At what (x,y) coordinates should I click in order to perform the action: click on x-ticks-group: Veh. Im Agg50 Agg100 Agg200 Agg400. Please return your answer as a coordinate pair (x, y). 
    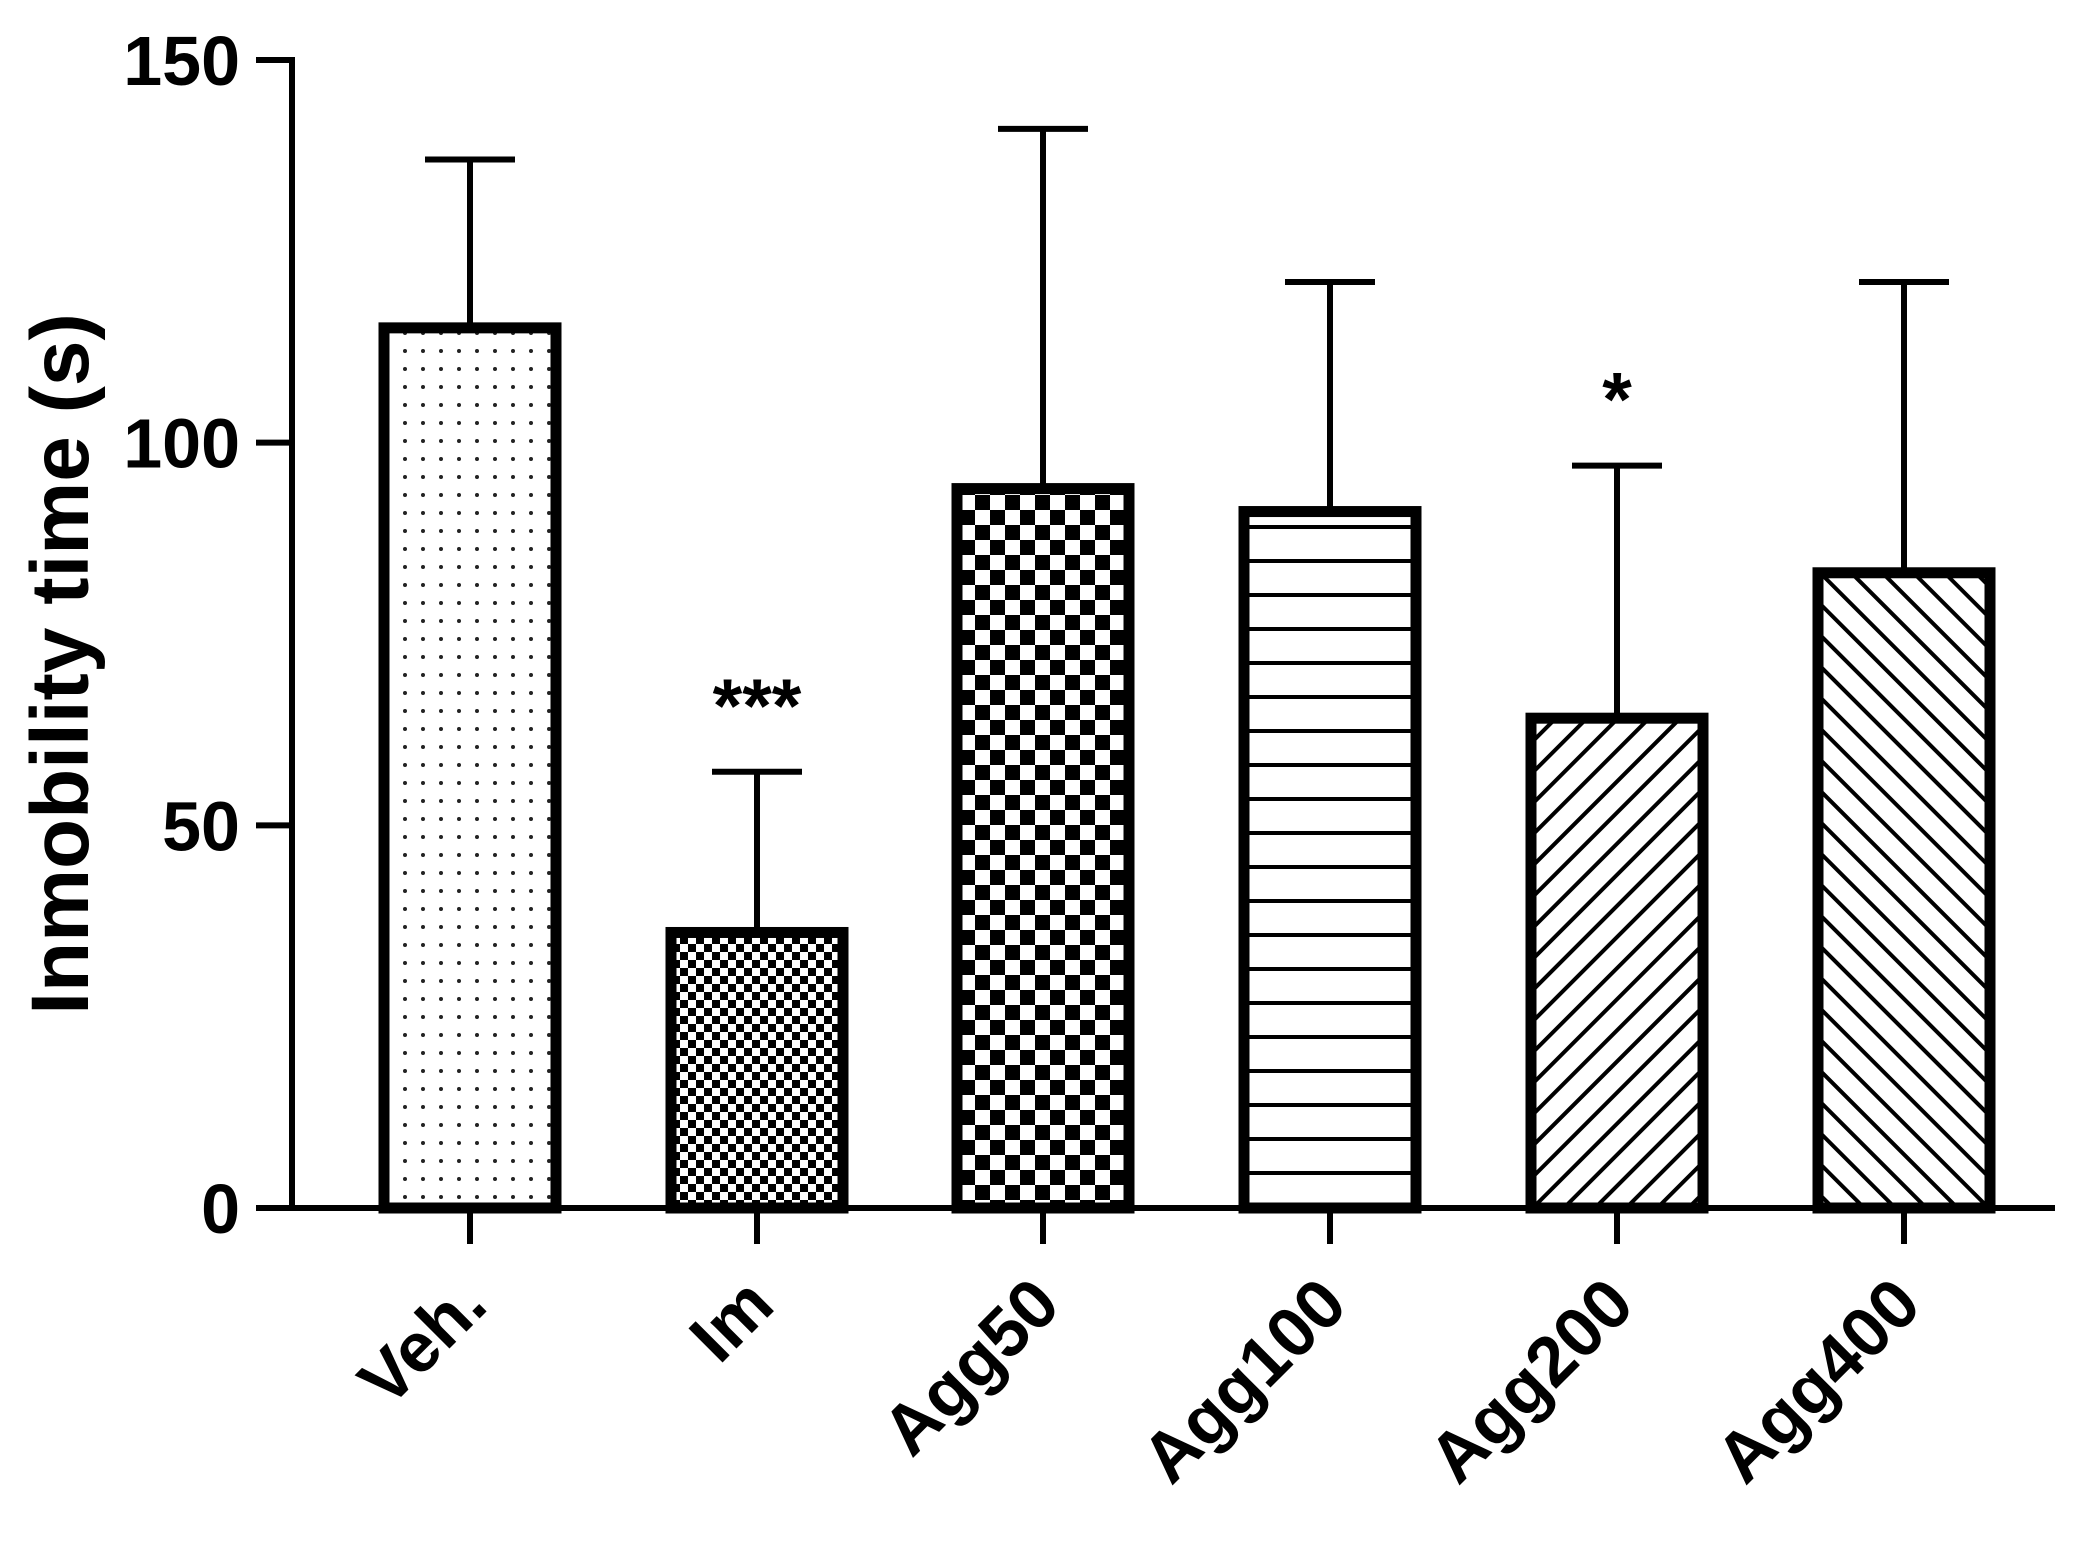
    Looking at the image, I should click on (1139, 1352).